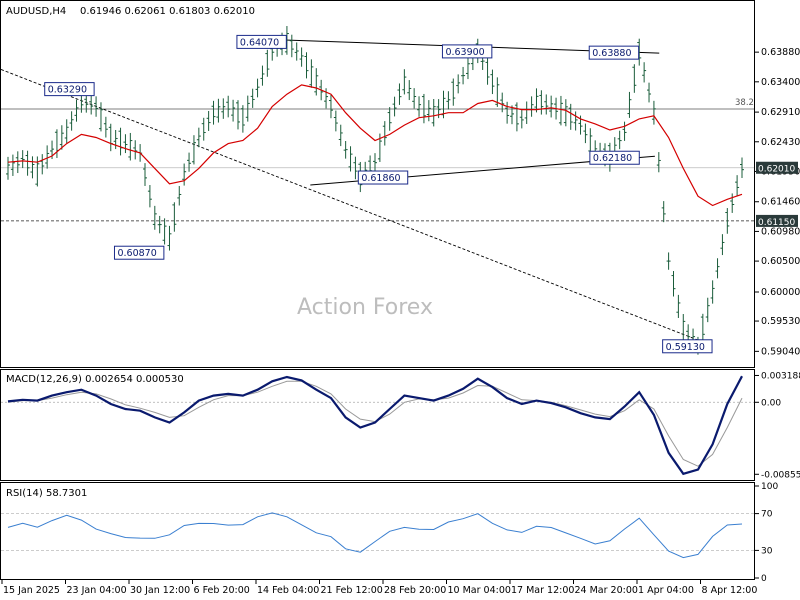  Describe the element at coordinates (767, 551) in the screenshot. I see `rsi-tick-label: 30` at that location.